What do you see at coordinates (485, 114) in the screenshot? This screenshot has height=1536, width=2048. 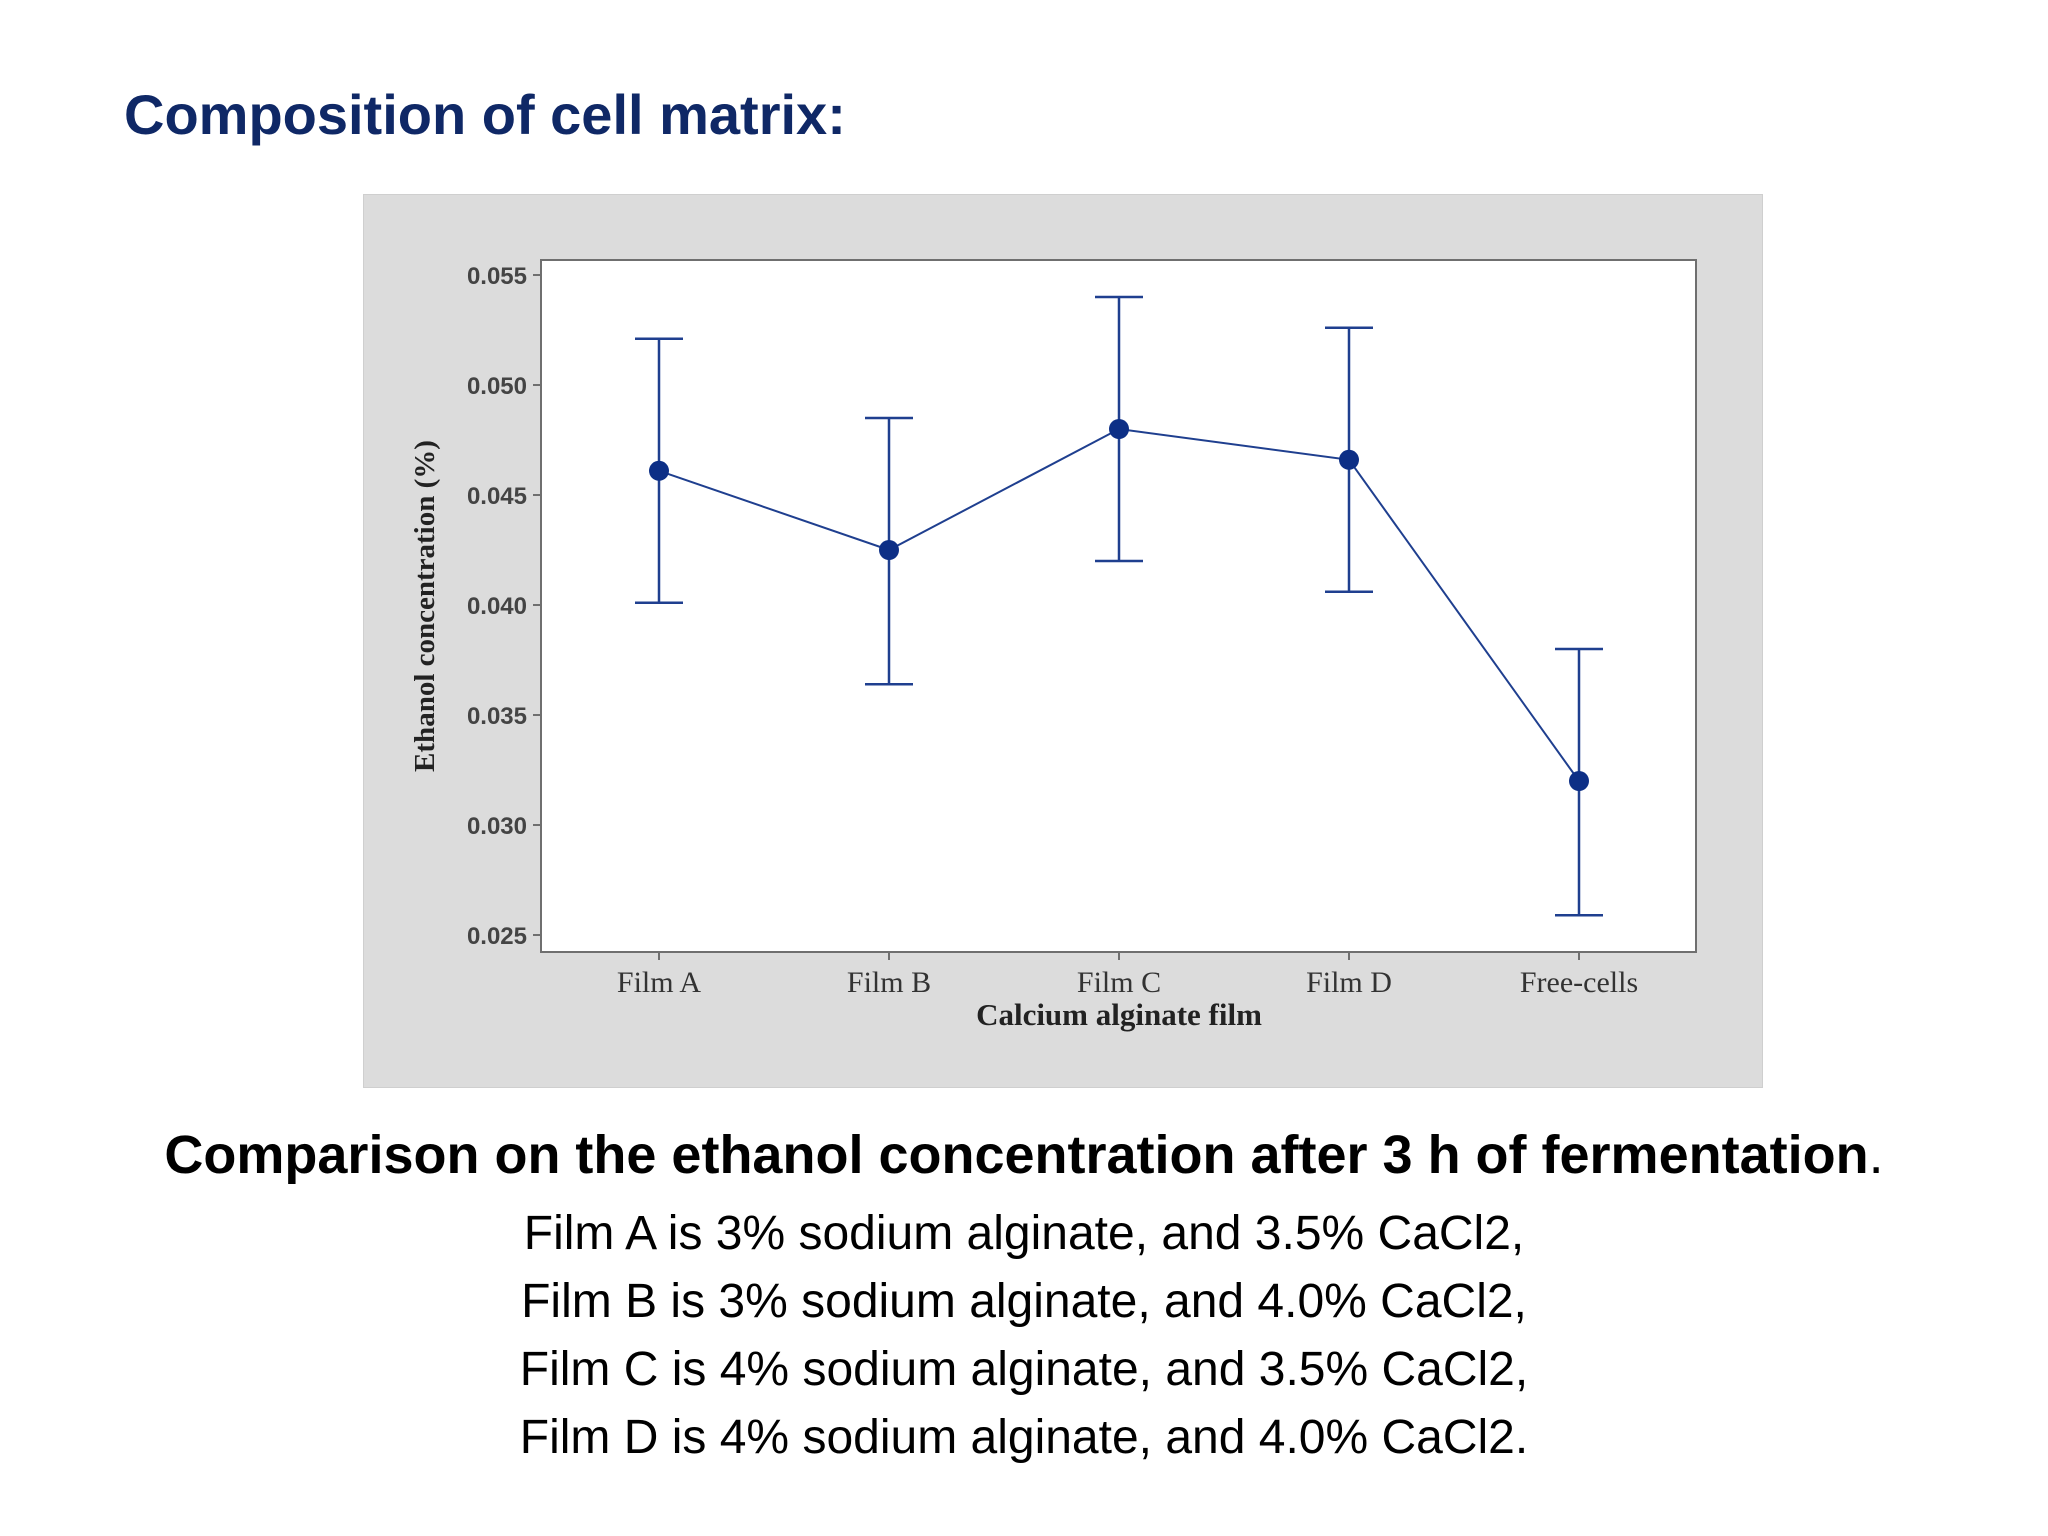 I see `slide-title: Composition of cell matrix:` at bounding box center [485, 114].